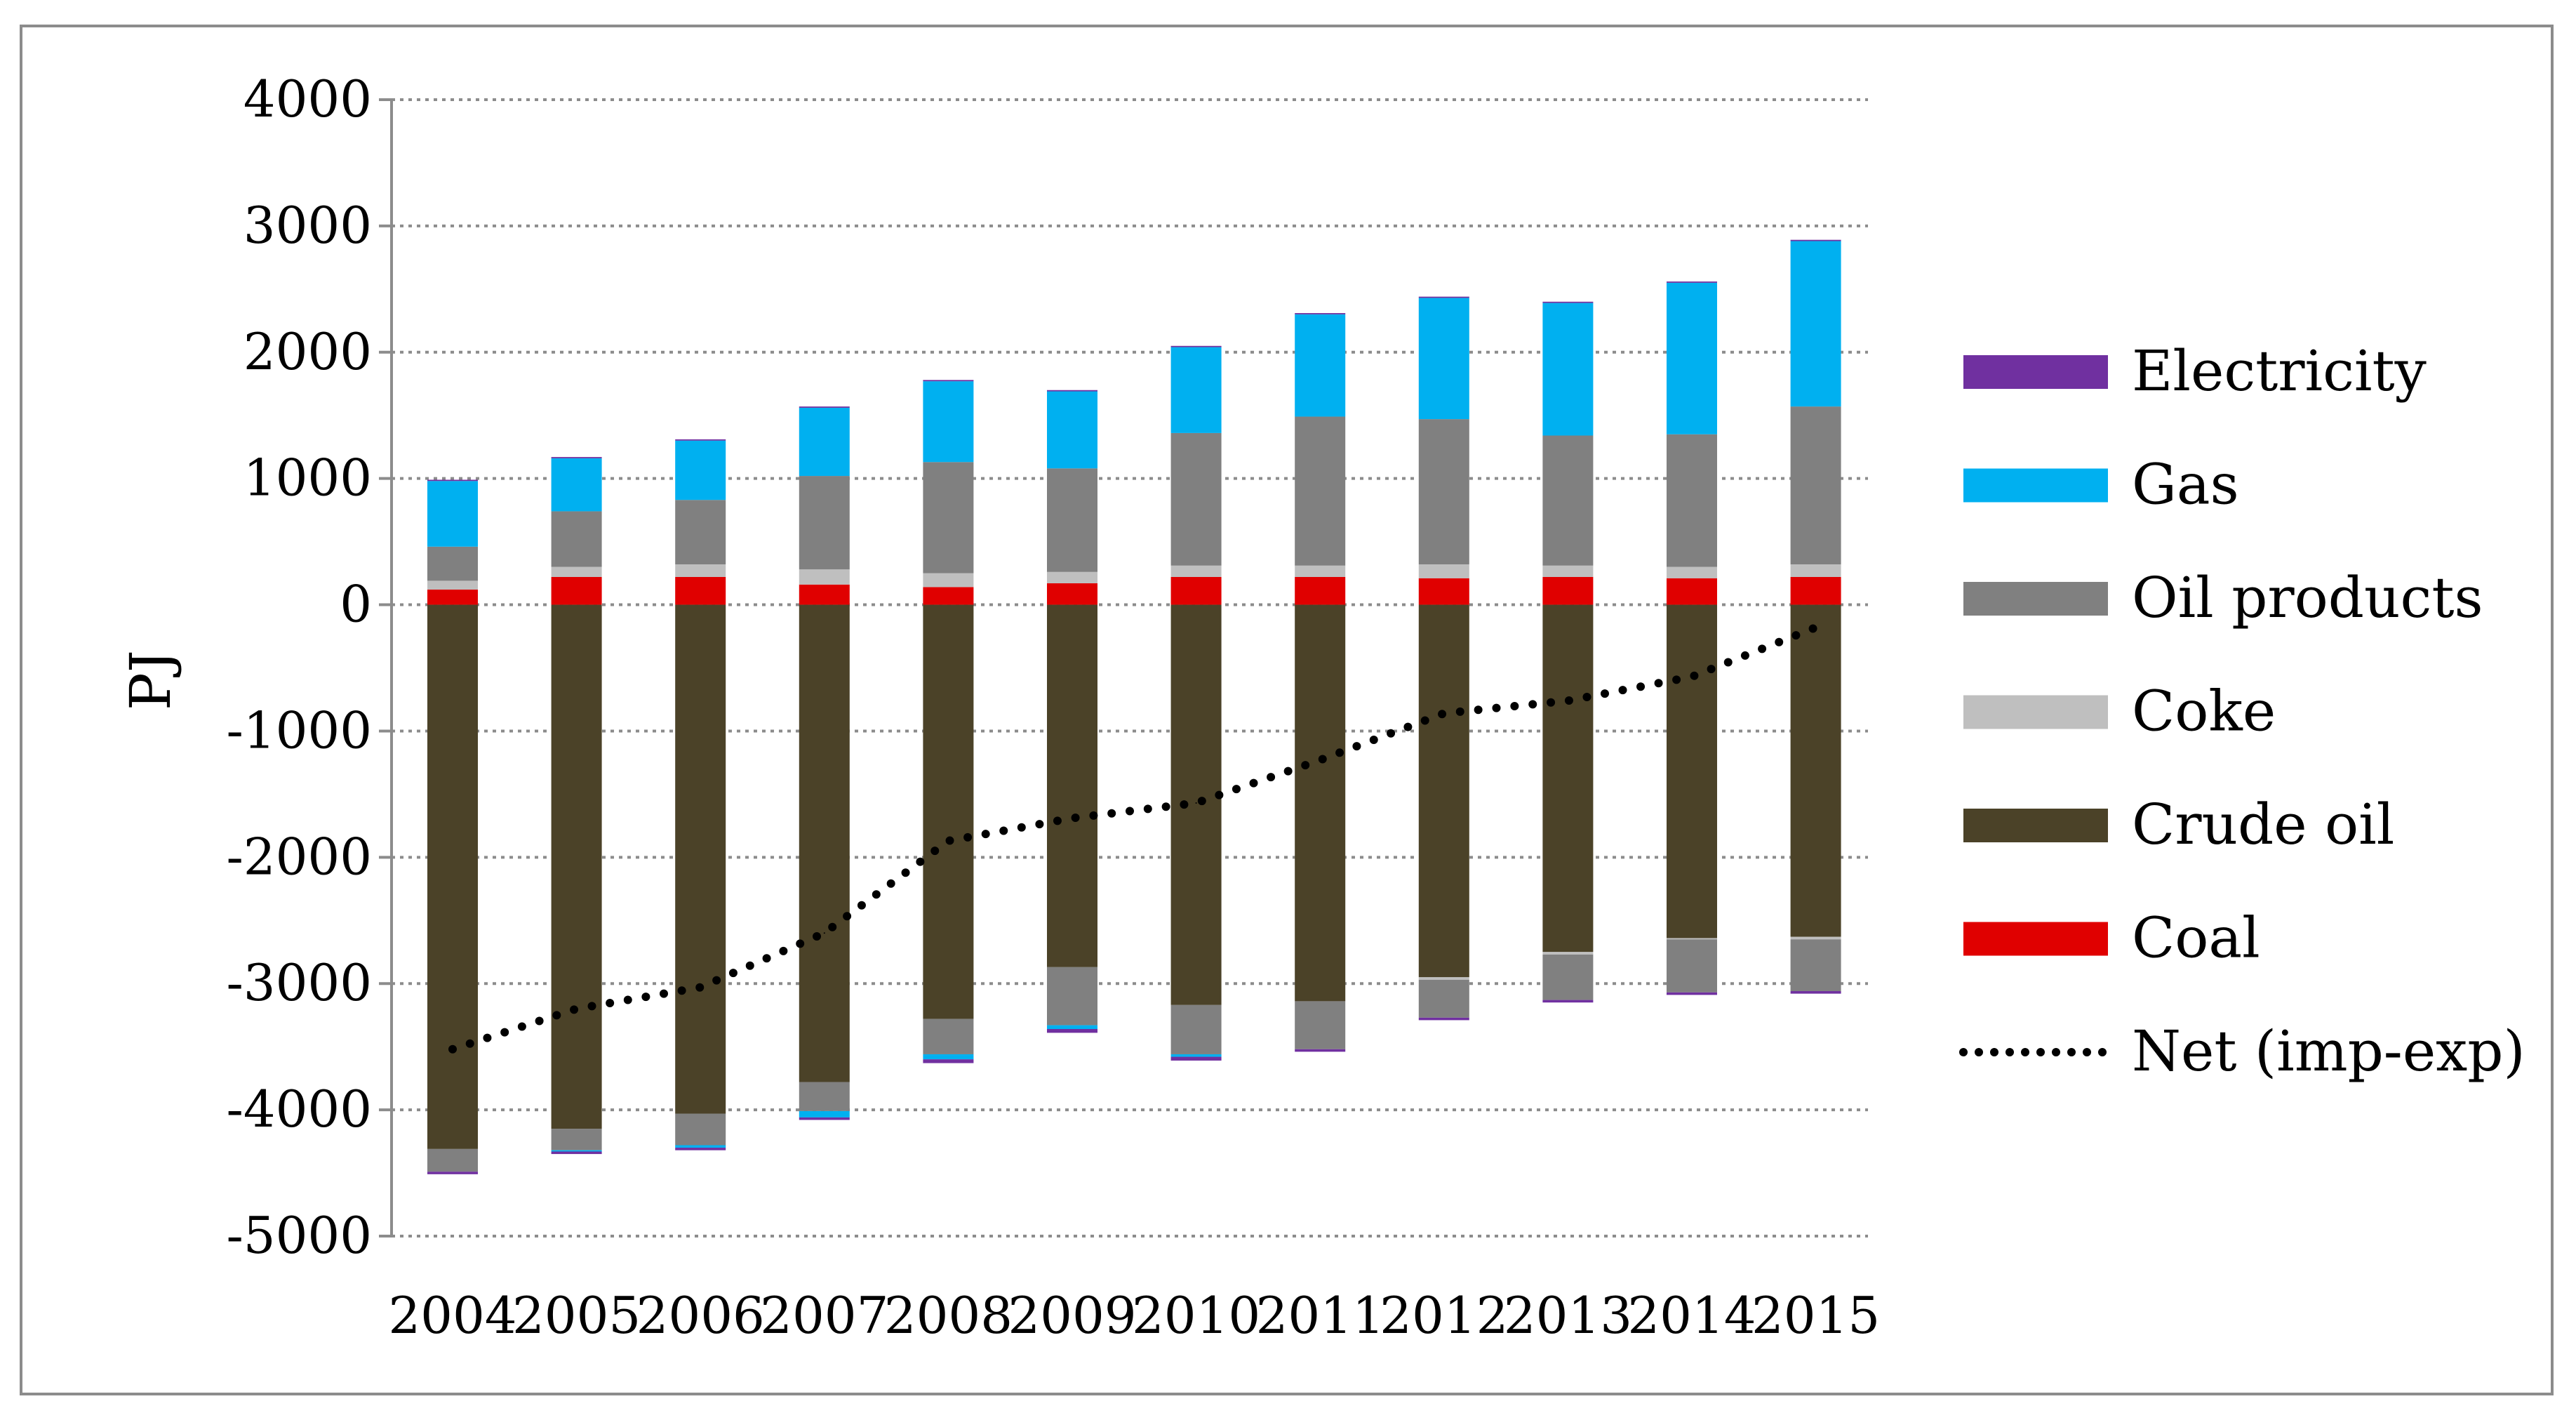  I want to click on legend-label-coal: Coal, so click(2196, 938).